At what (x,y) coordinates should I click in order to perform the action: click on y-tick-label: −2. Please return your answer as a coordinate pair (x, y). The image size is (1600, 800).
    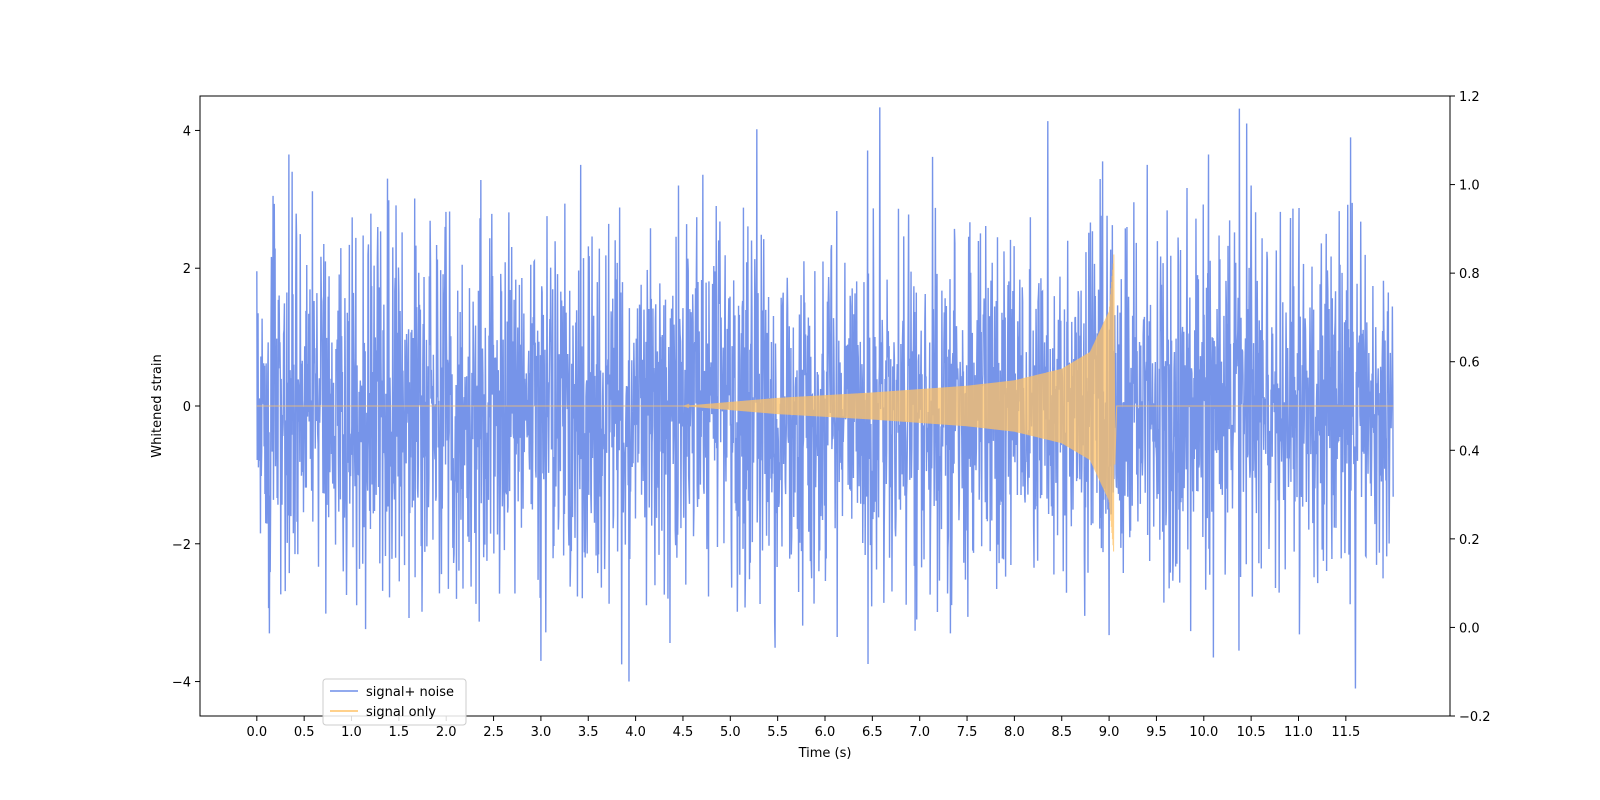
    Looking at the image, I should click on (181, 545).